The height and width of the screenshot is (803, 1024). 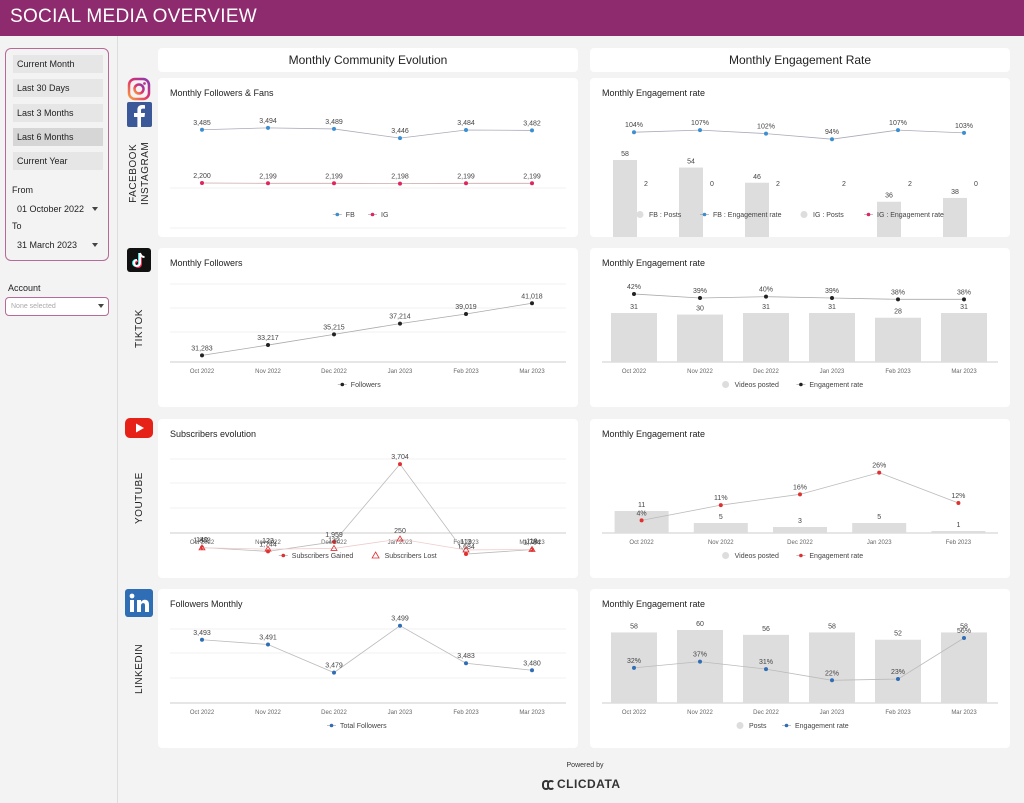 I want to click on period-last-6-months-button: Last 6 Months, so click(x=58, y=137).